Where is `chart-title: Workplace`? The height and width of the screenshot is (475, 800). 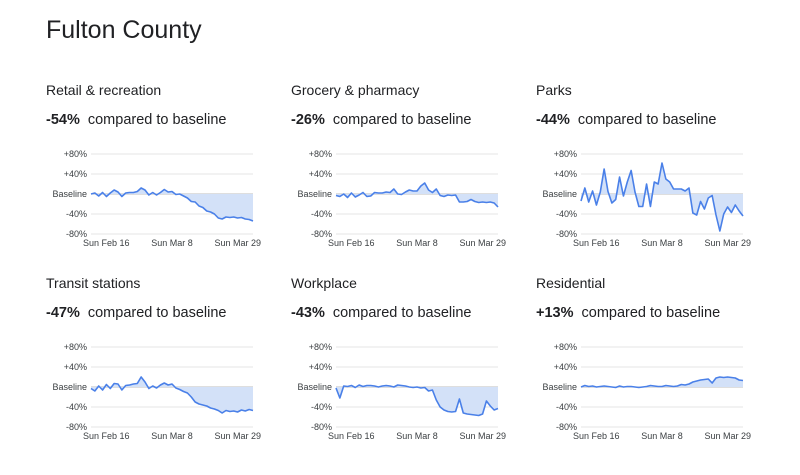
chart-title: Workplace is located at coordinates (324, 283).